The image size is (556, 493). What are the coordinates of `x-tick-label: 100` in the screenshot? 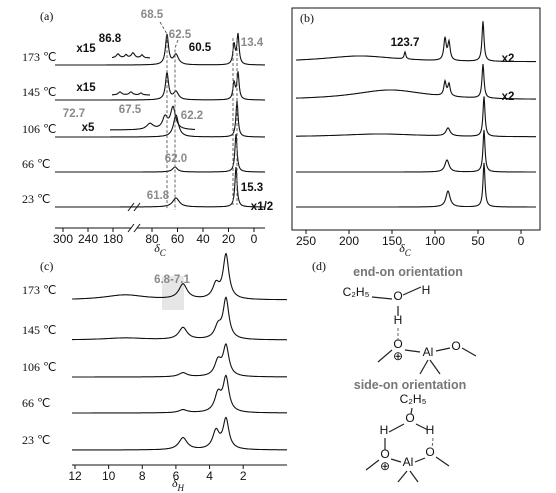 It's located at (435, 241).